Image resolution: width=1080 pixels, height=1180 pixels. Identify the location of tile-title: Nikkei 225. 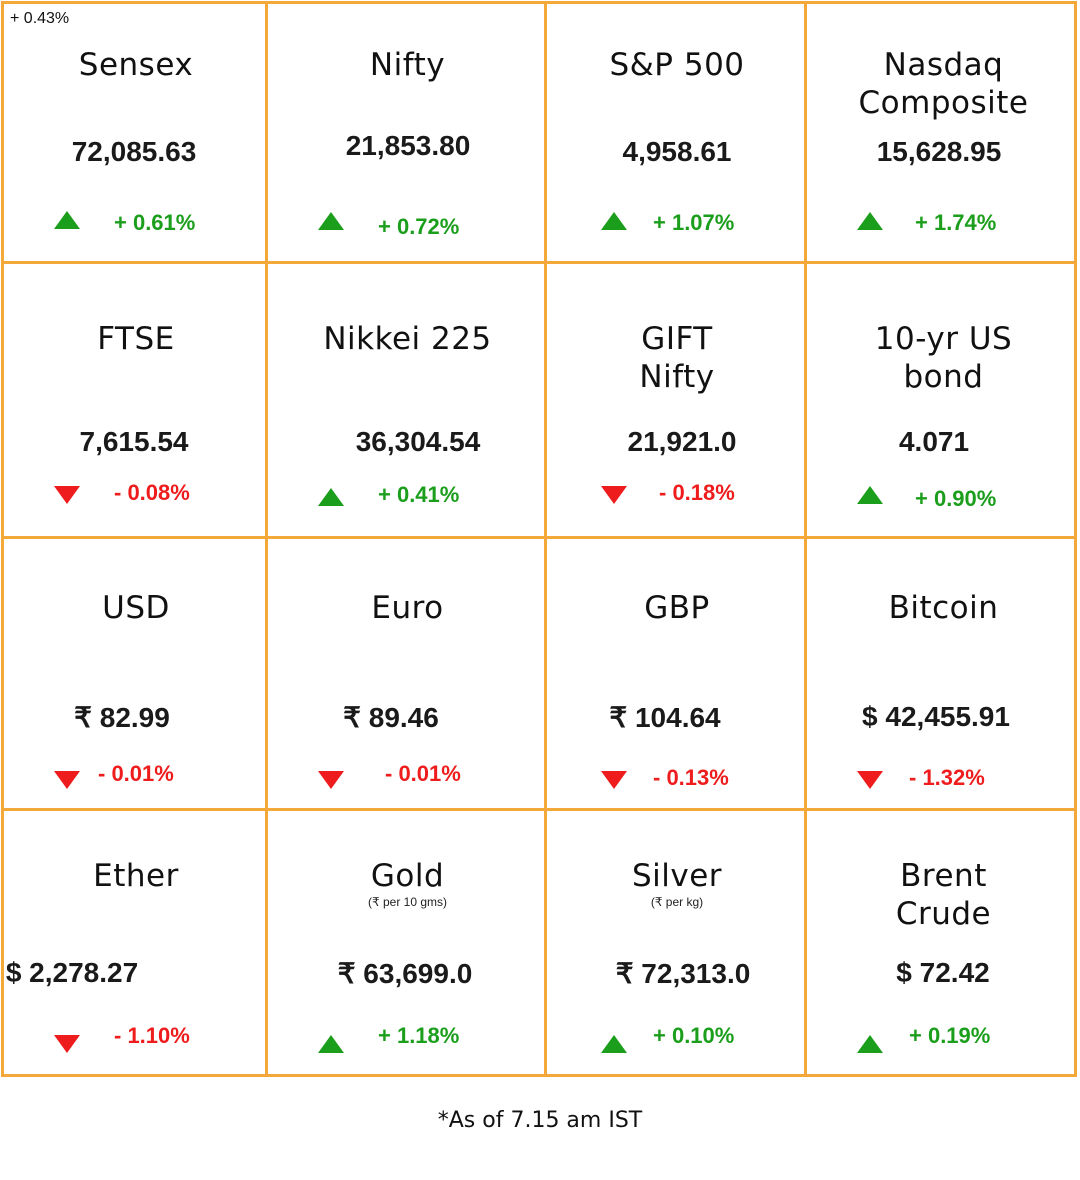
(407, 339).